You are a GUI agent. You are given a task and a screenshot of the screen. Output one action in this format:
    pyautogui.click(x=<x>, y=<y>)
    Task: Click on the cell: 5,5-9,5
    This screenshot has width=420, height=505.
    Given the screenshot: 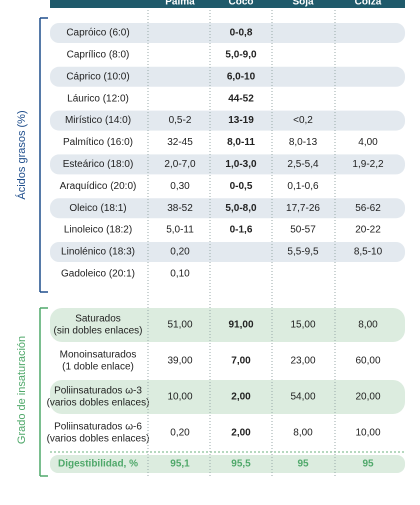 What is the action you would take?
    pyautogui.click(x=303, y=252)
    